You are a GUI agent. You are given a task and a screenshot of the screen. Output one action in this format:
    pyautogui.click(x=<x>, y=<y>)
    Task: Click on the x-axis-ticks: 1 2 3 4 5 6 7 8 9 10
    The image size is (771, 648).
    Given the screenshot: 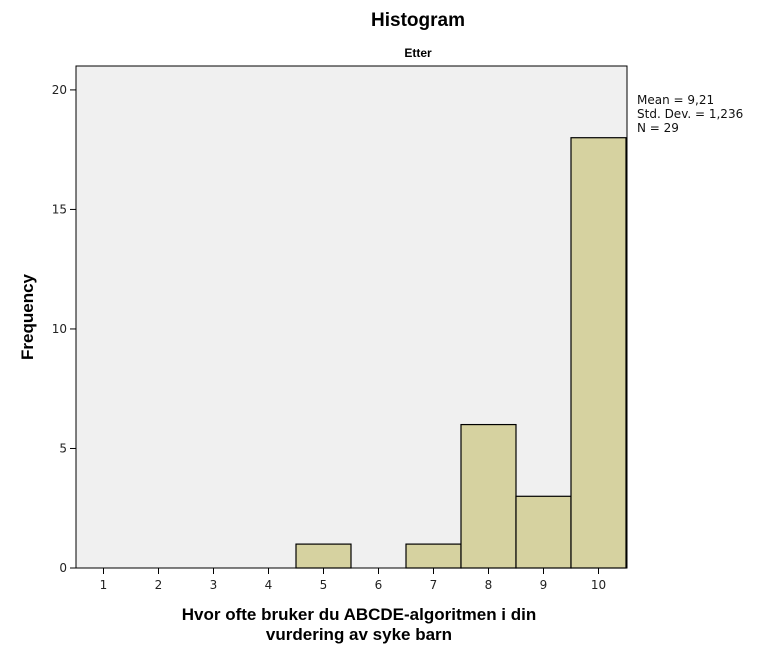 What is the action you would take?
    pyautogui.click(x=353, y=580)
    